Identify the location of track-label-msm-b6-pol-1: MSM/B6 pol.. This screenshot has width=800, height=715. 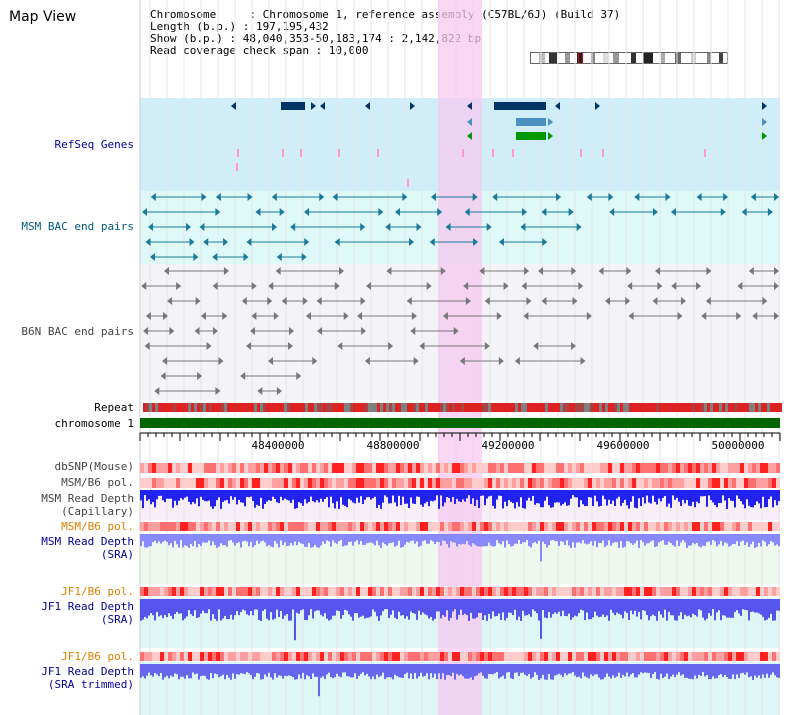
(97, 482).